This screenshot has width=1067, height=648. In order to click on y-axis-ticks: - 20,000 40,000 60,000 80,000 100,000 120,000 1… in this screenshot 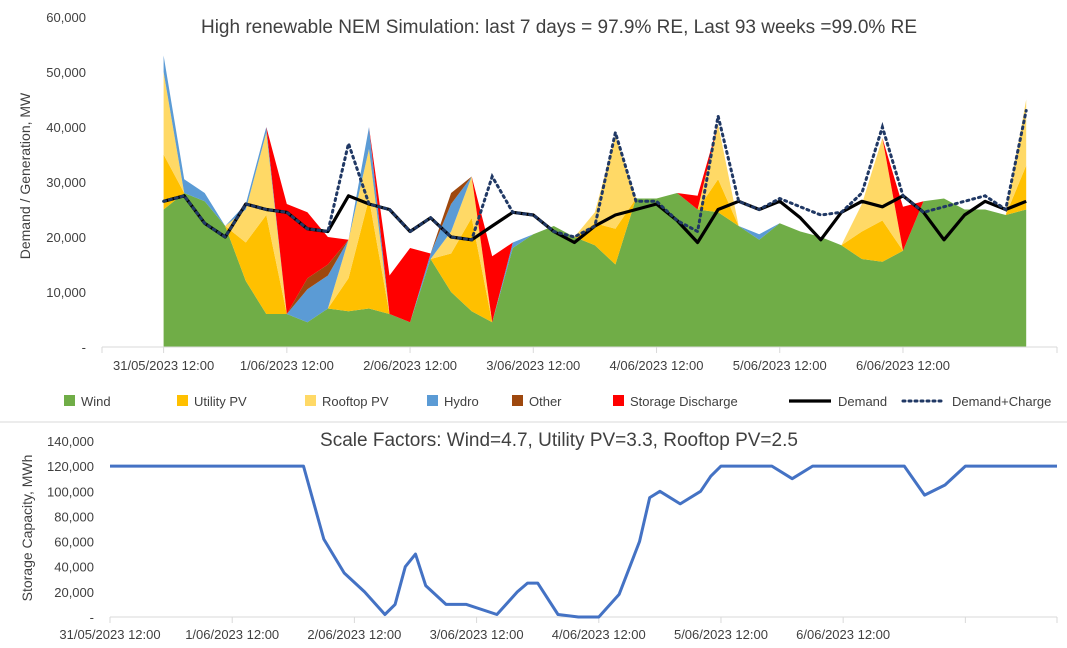, I will do `click(70, 529)`.